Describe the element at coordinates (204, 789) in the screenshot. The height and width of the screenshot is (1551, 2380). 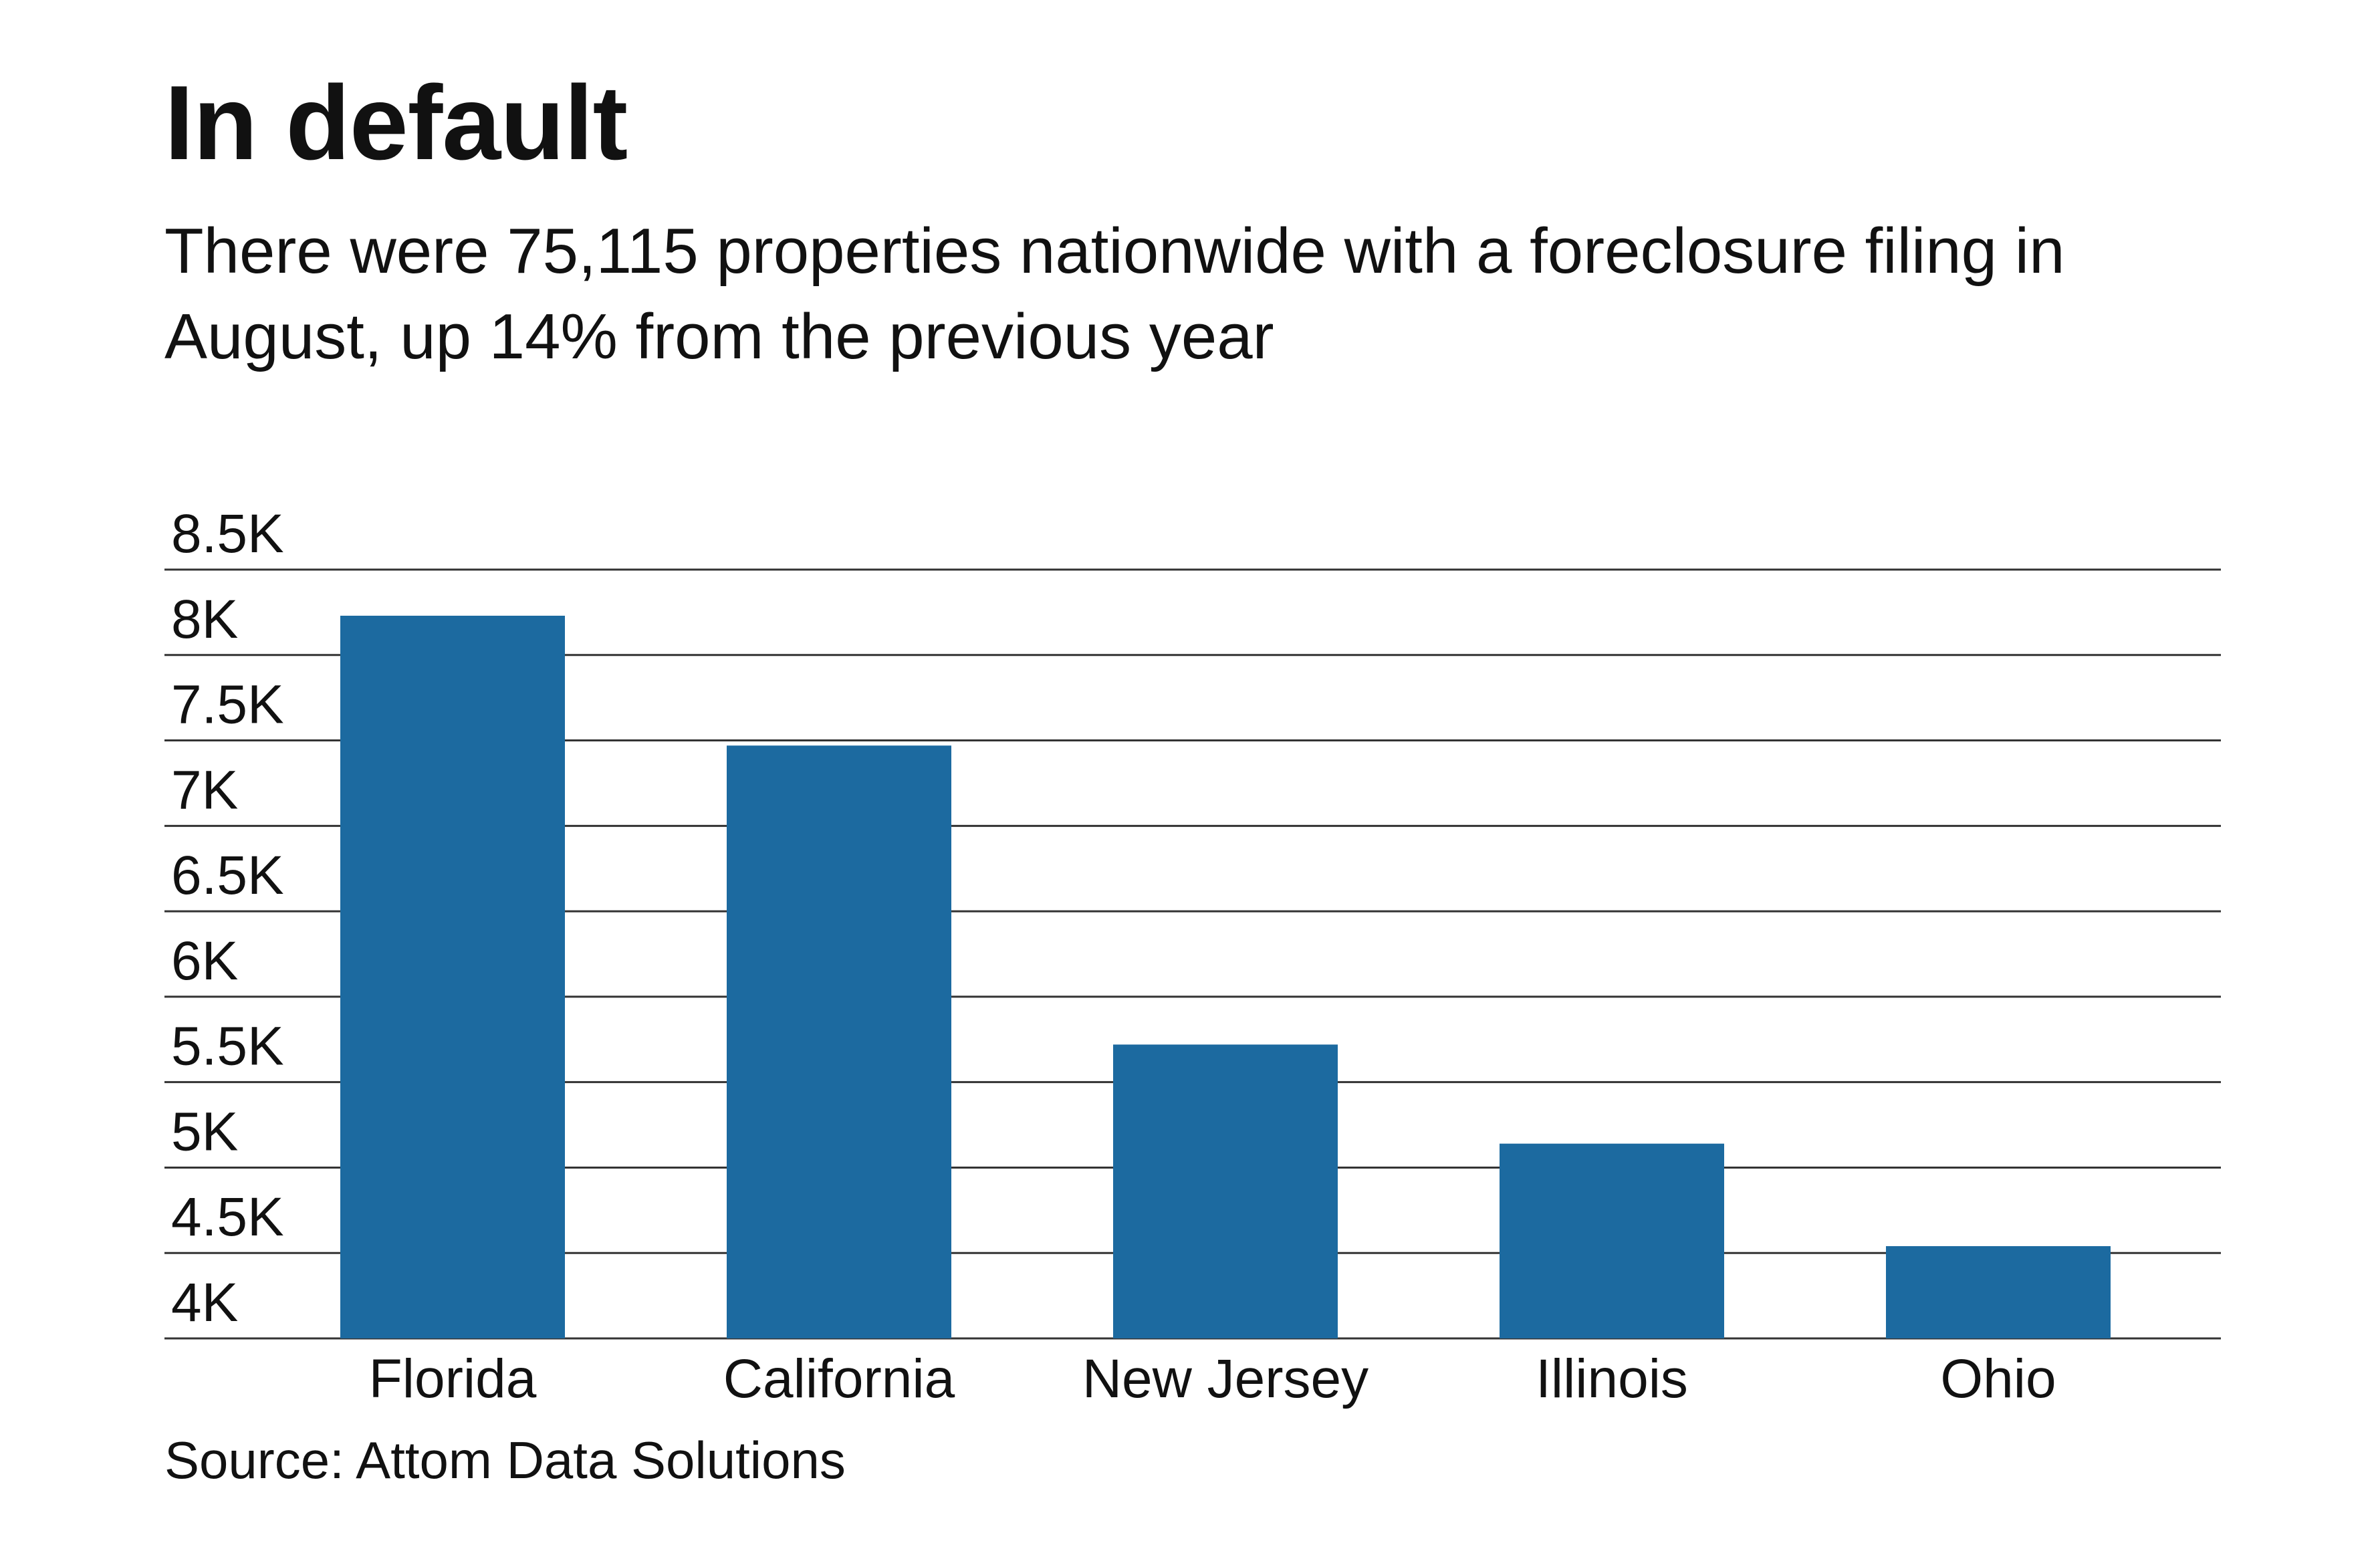
I see `y-tick-label: 7K` at that location.